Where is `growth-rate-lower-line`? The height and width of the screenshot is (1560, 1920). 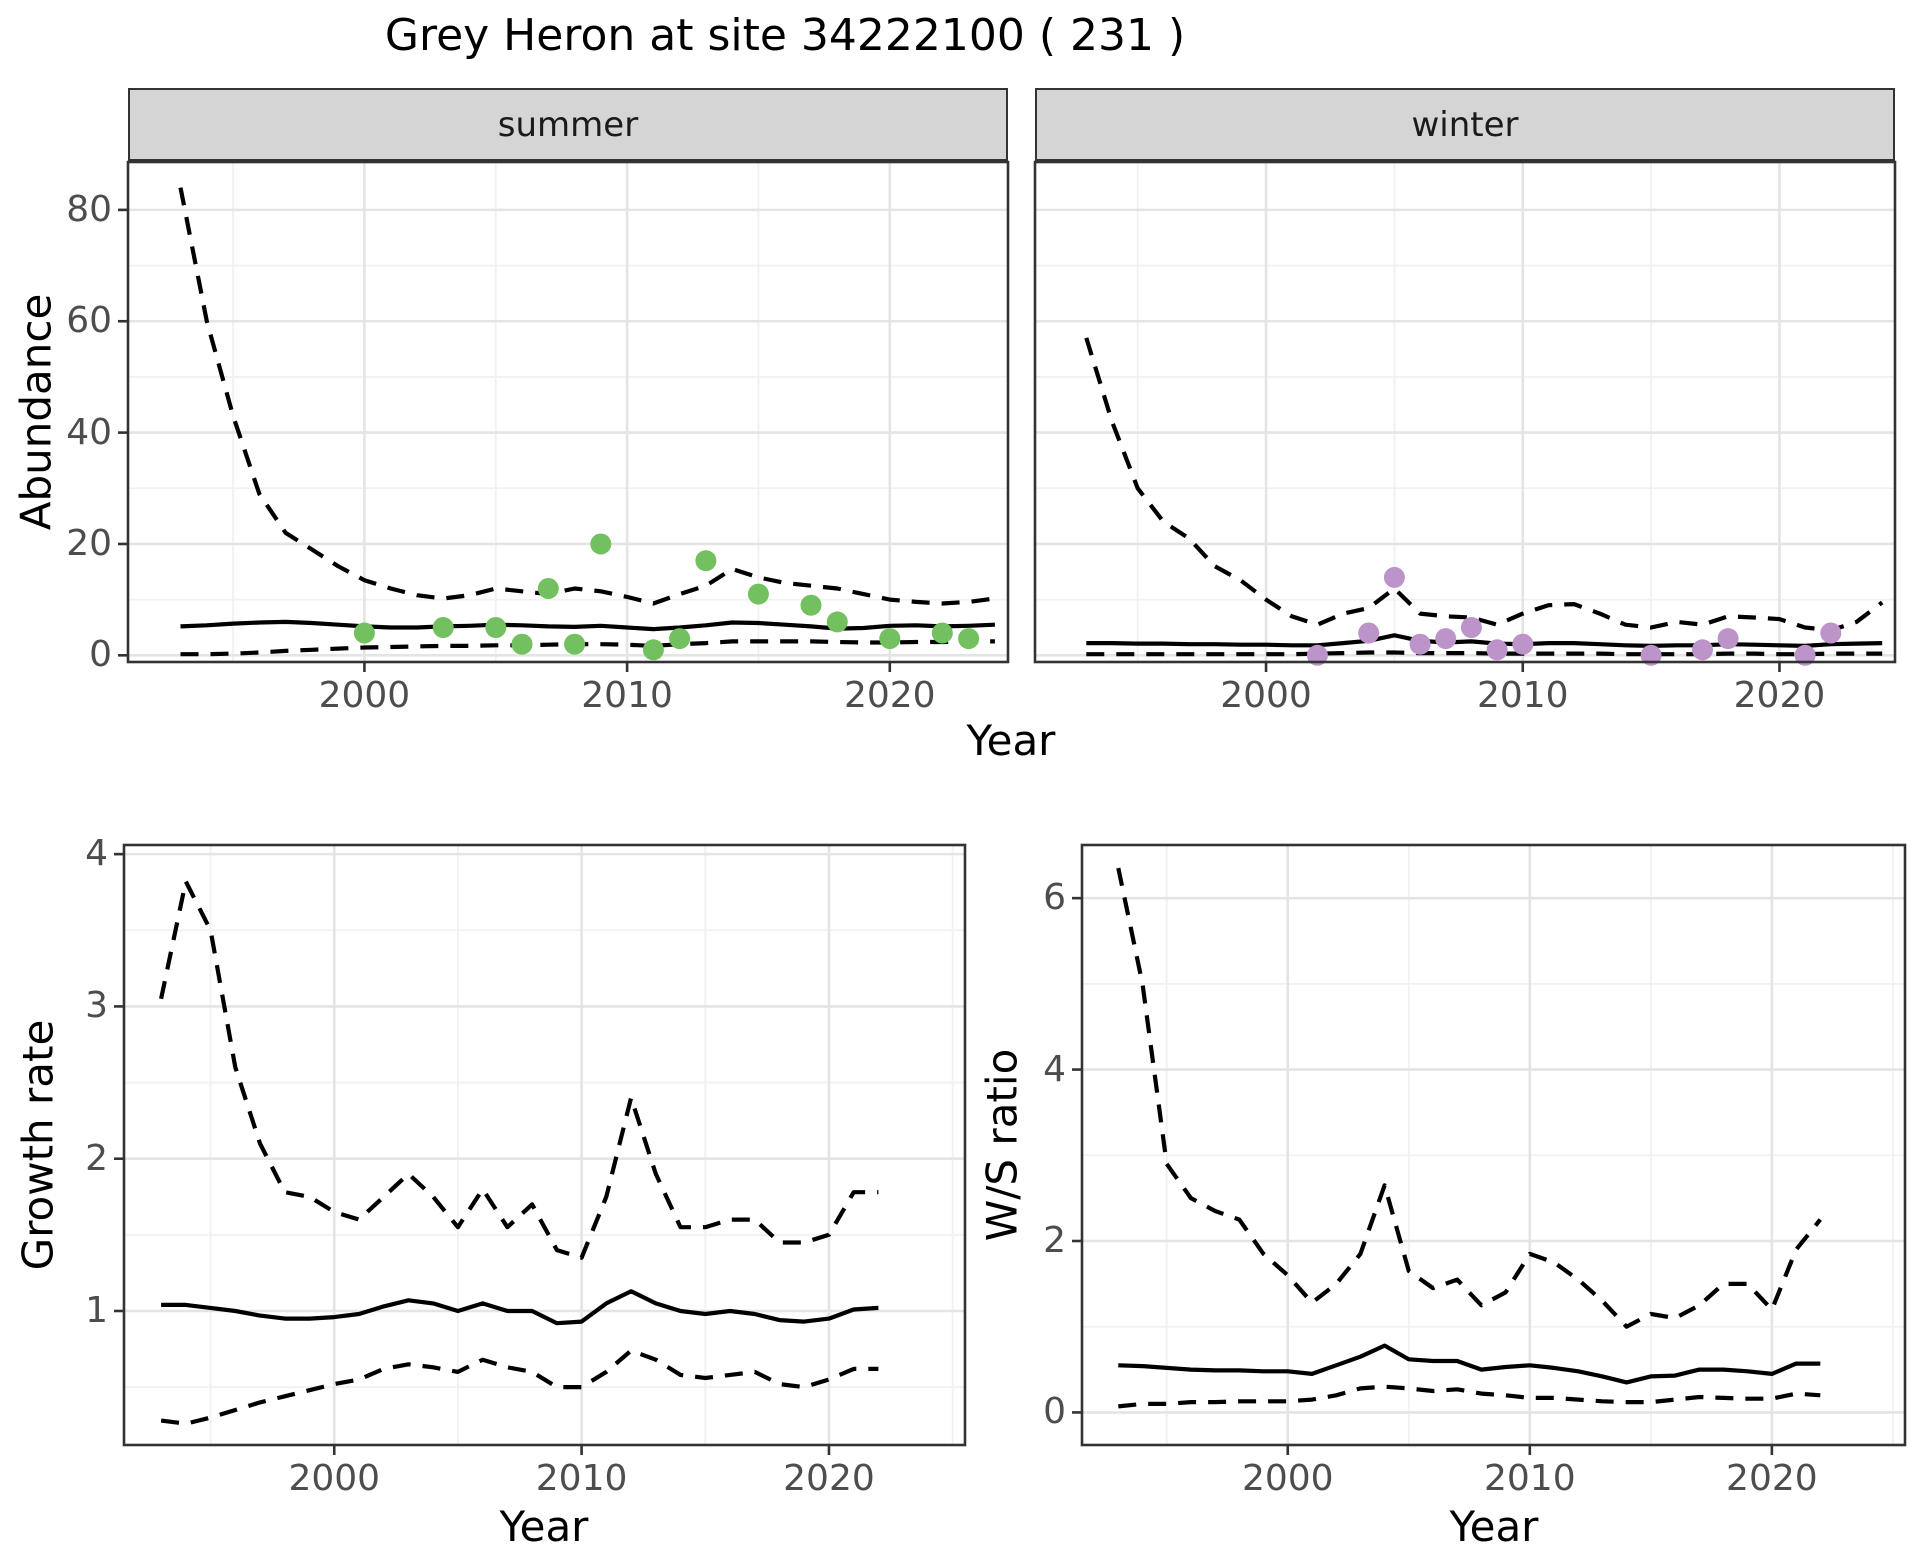
growth-rate-lower-line is located at coordinates (519, 1387).